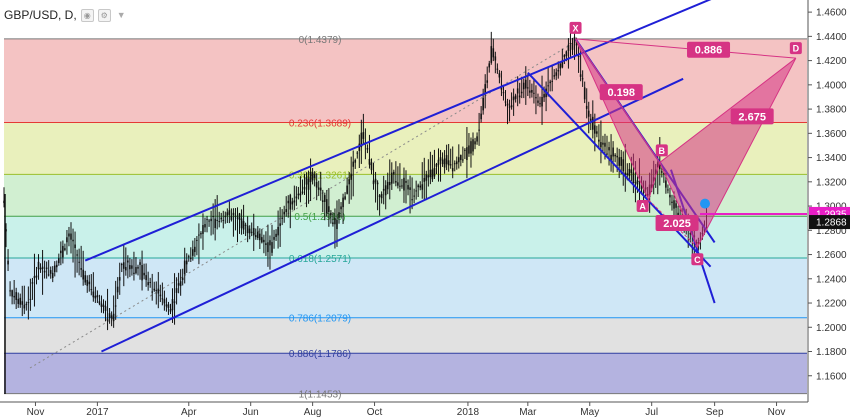 This screenshot has height=419, width=850. Describe the element at coordinates (375, 412) in the screenshot. I see `x-tick-label-5: Oct` at that location.